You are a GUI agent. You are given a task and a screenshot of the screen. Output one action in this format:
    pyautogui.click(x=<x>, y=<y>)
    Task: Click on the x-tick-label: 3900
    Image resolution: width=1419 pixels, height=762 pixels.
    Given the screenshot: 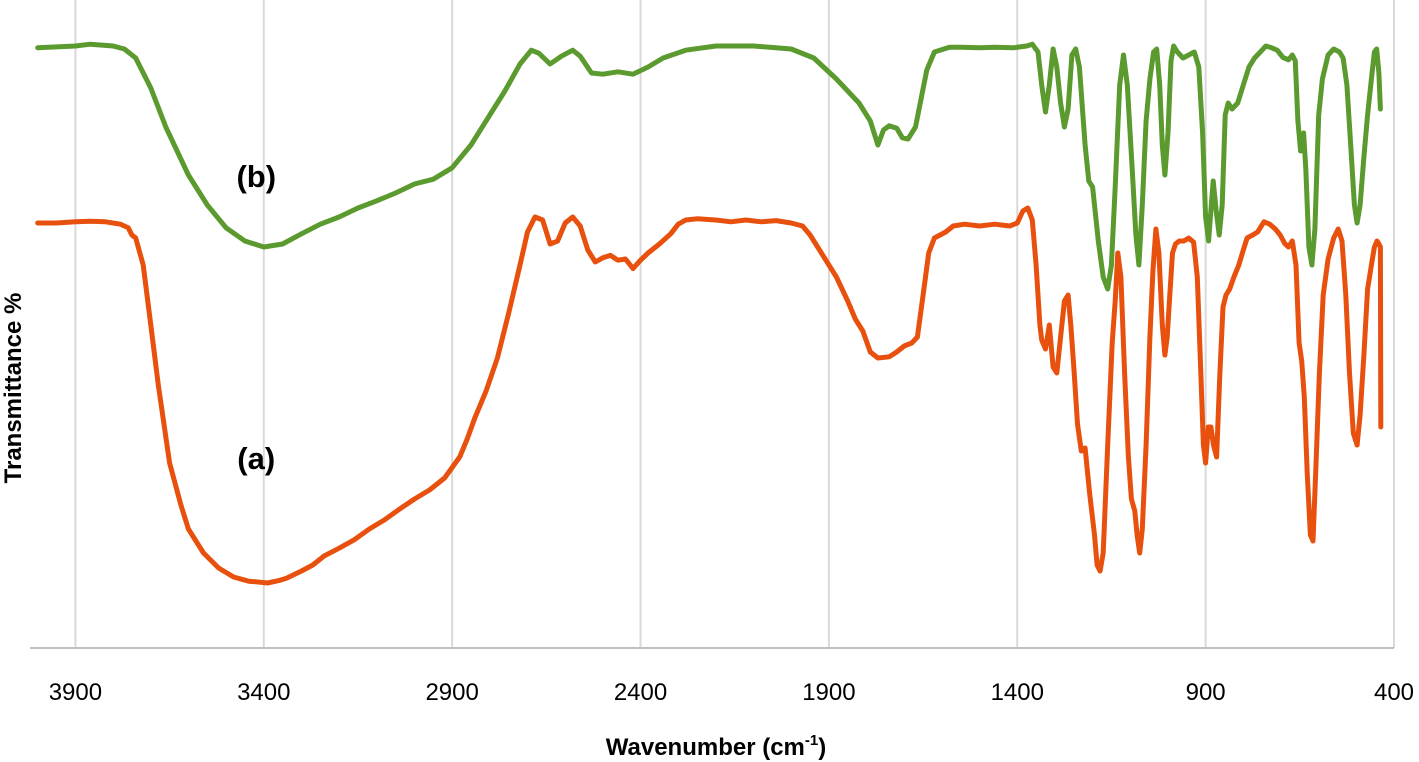 What is the action you would take?
    pyautogui.click(x=75, y=692)
    